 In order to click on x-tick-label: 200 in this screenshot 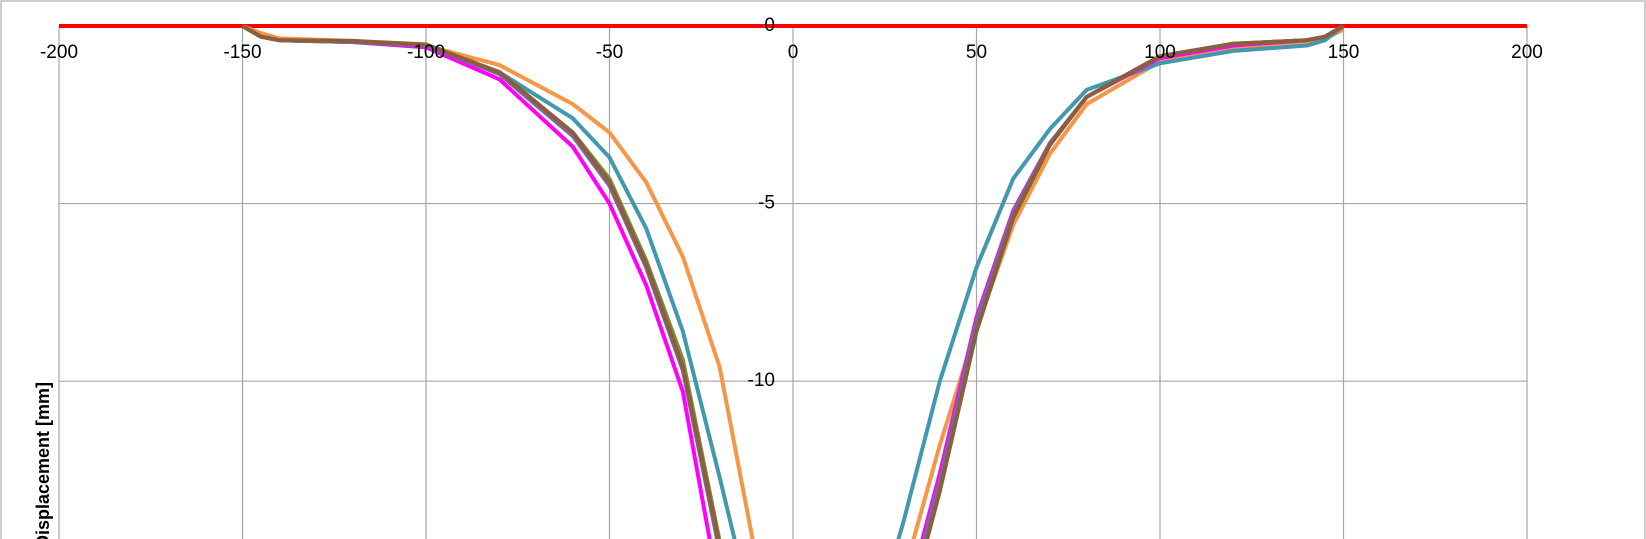, I will do `click(1527, 52)`.